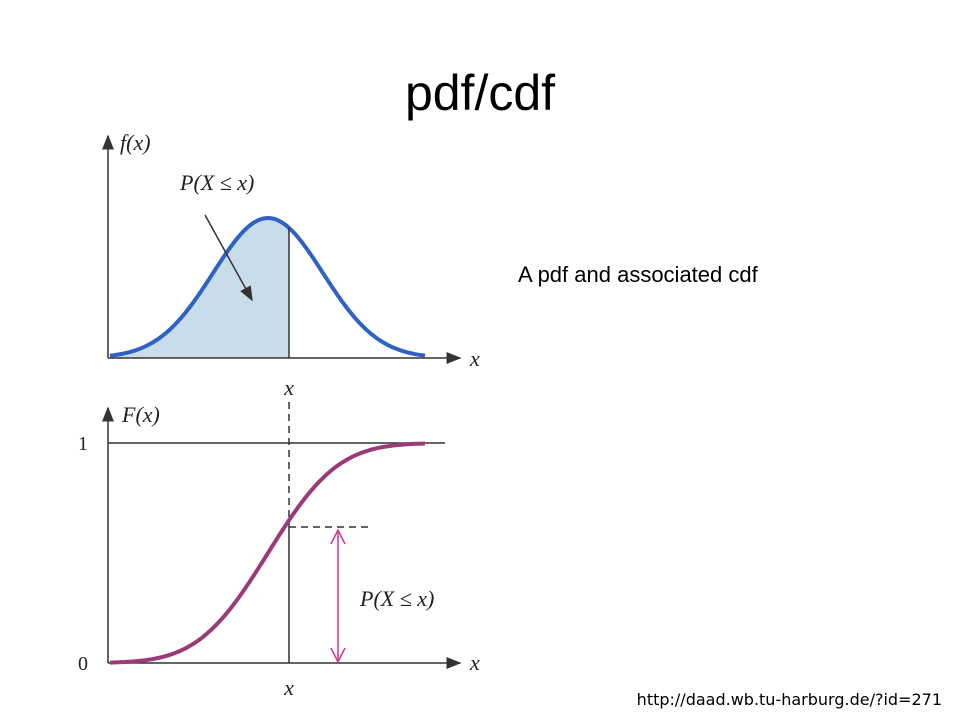  What do you see at coordinates (83, 664) in the screenshot?
I see `y-bottom-label: 0` at bounding box center [83, 664].